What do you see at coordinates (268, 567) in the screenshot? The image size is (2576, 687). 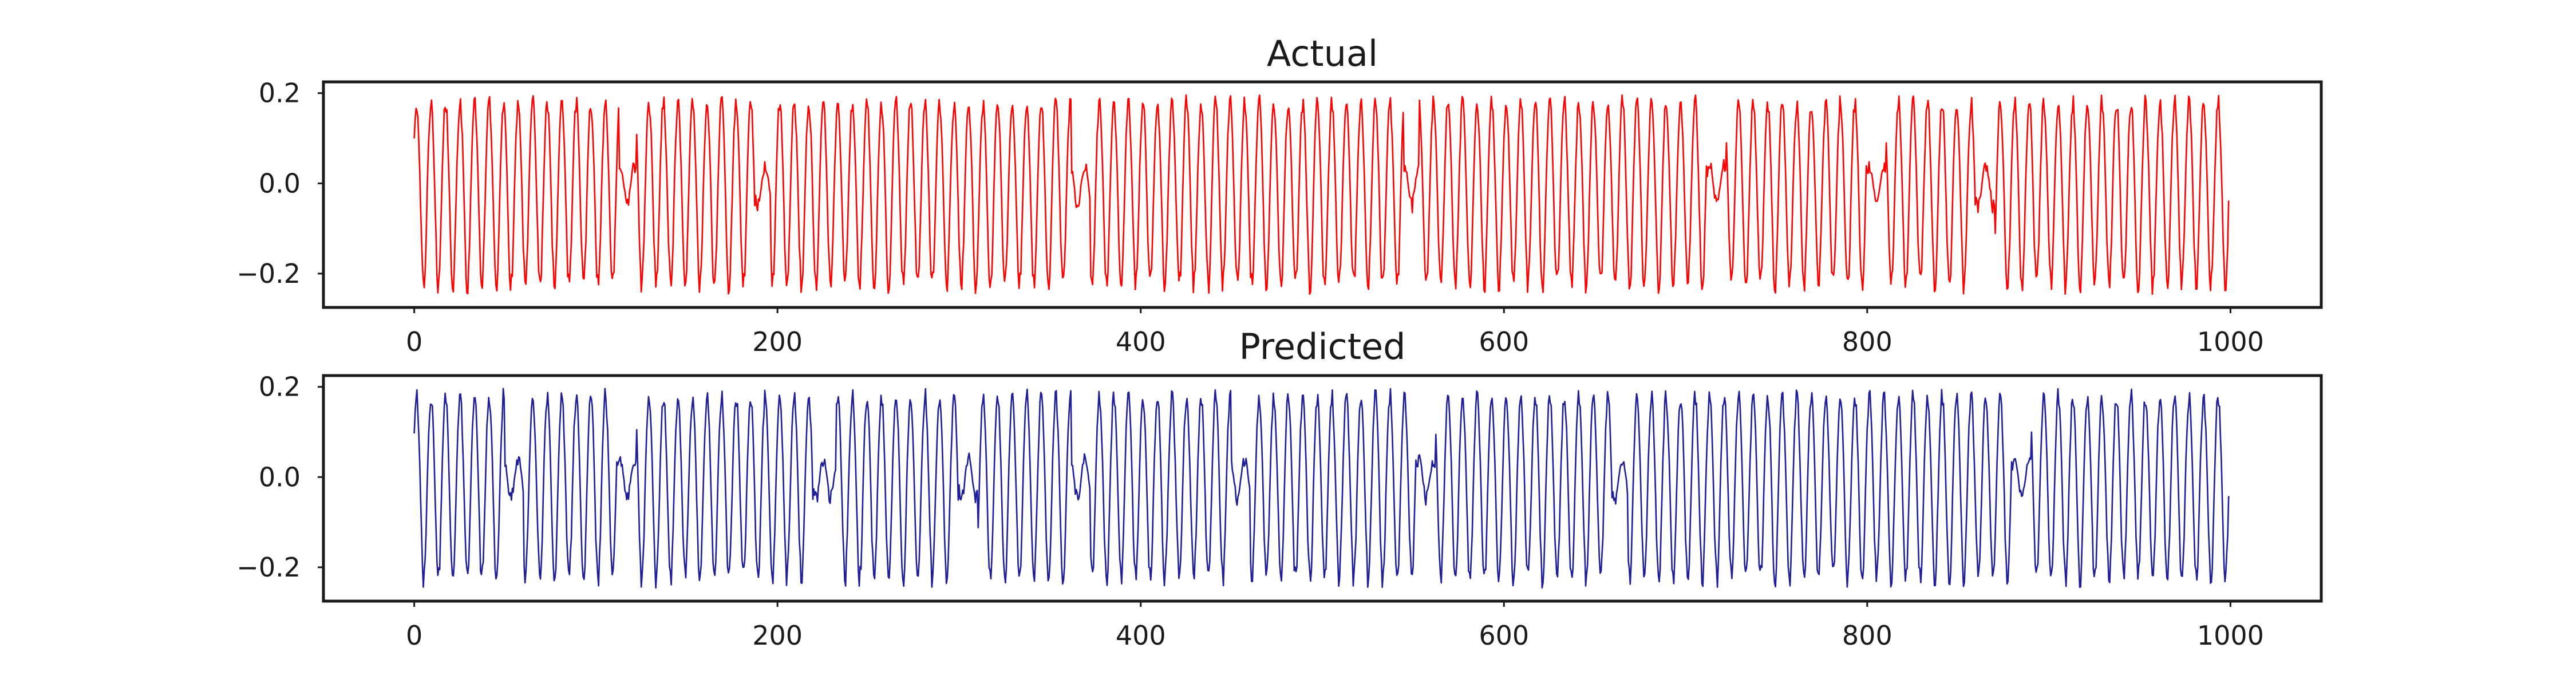 I see `predicted-y-tick-label: −0.2` at bounding box center [268, 567].